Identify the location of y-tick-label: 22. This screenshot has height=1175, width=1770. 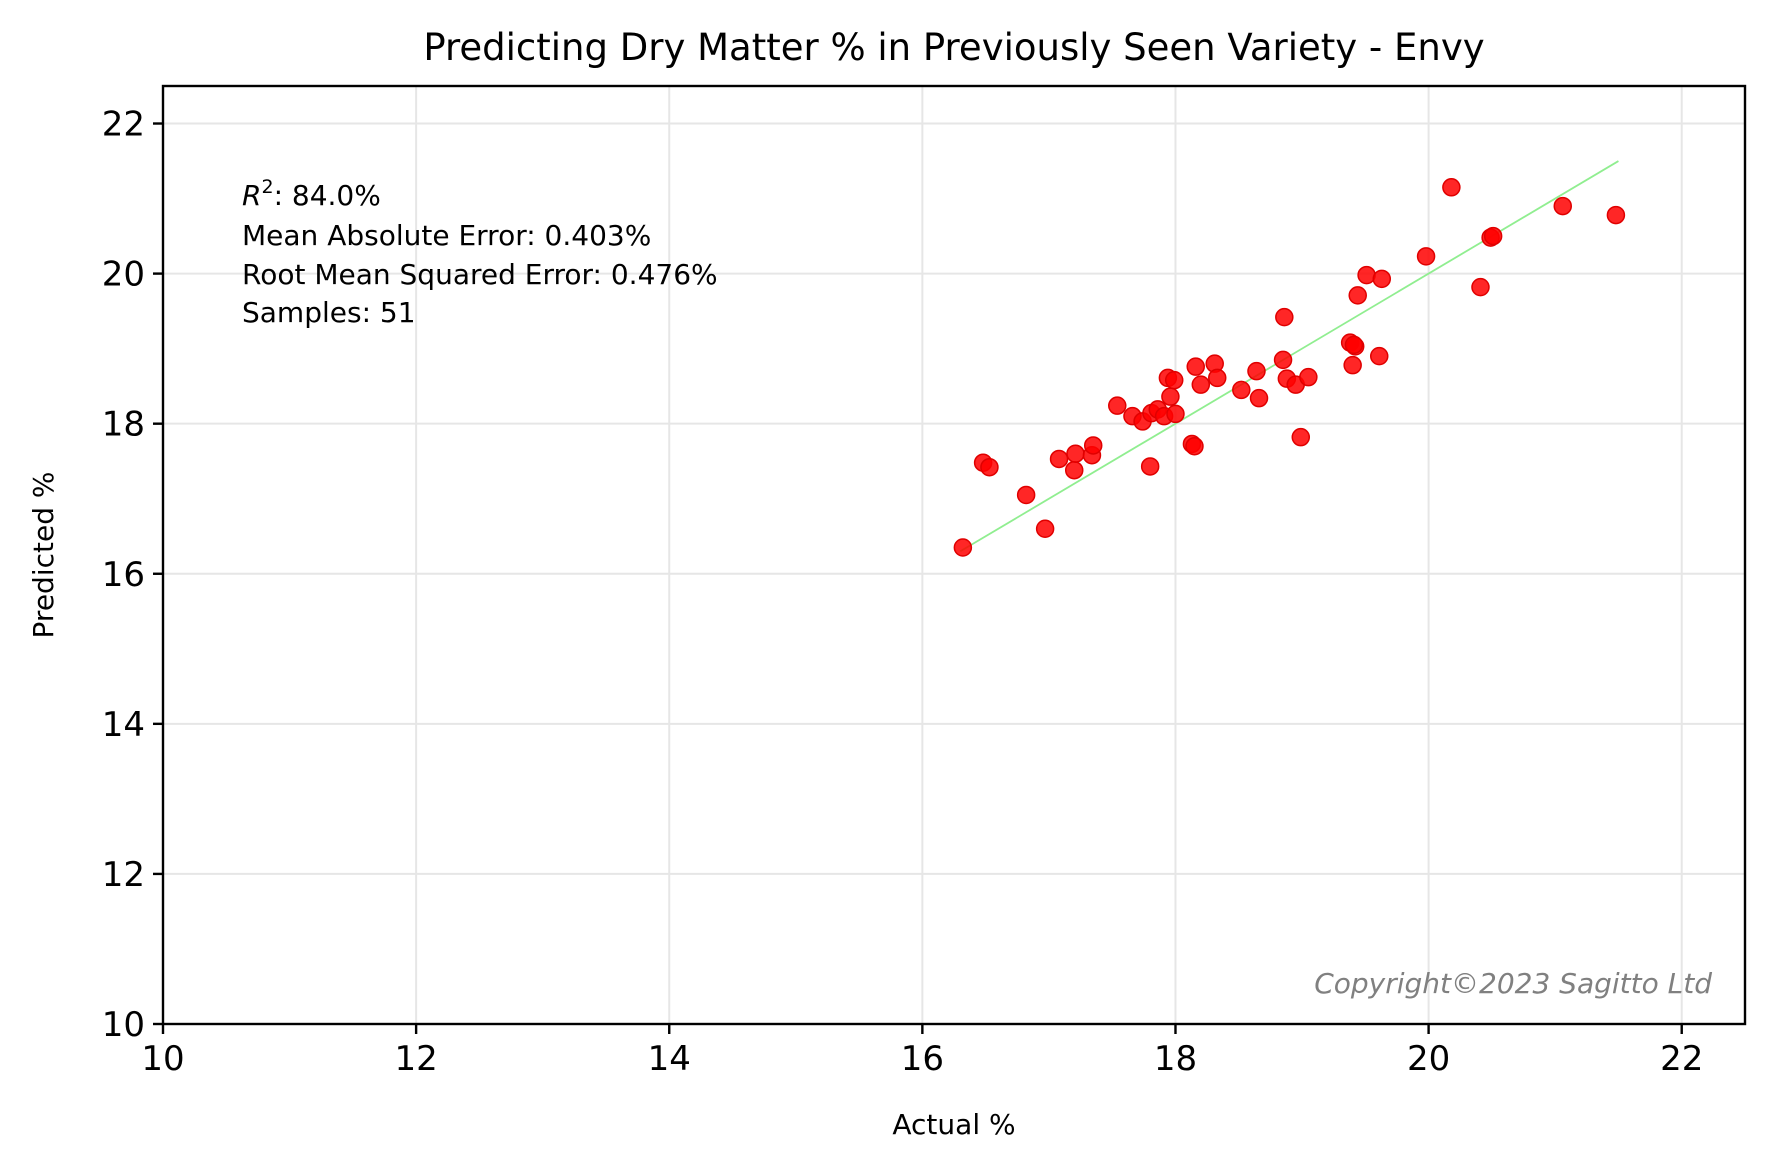
(123, 125).